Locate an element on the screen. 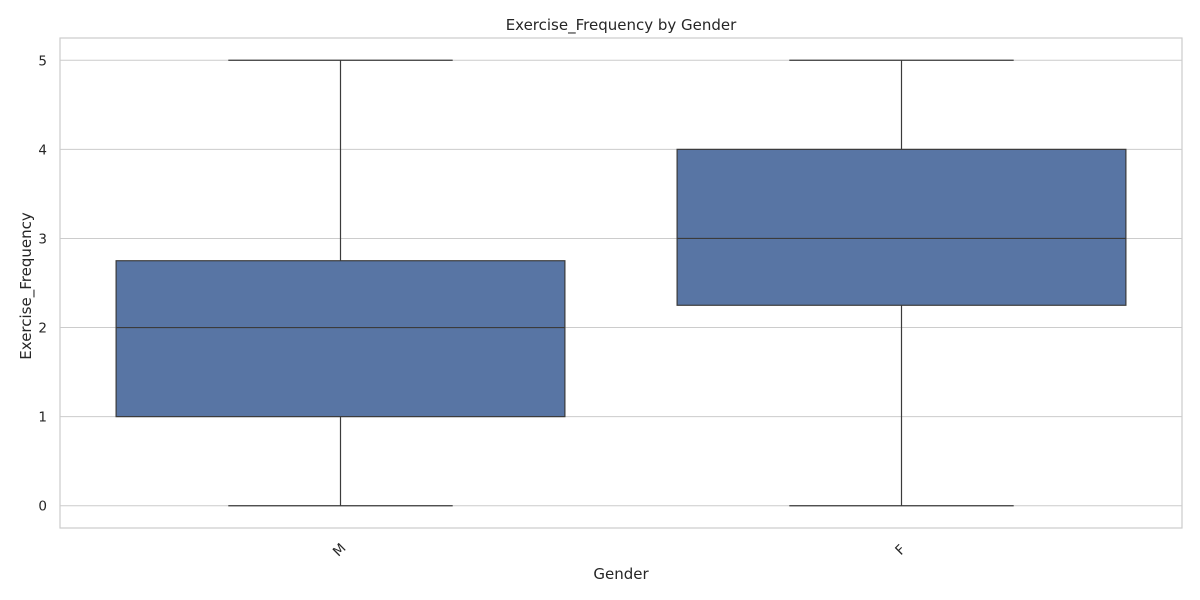  y-tick-label: 5 is located at coordinates (42, 61).